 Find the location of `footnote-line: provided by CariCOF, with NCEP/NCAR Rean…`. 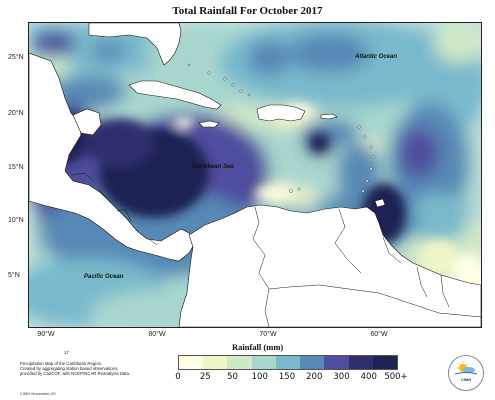

footnote-line: provided by CariCOF, with NCEP/NCAR Rean… is located at coordinates (75, 374).